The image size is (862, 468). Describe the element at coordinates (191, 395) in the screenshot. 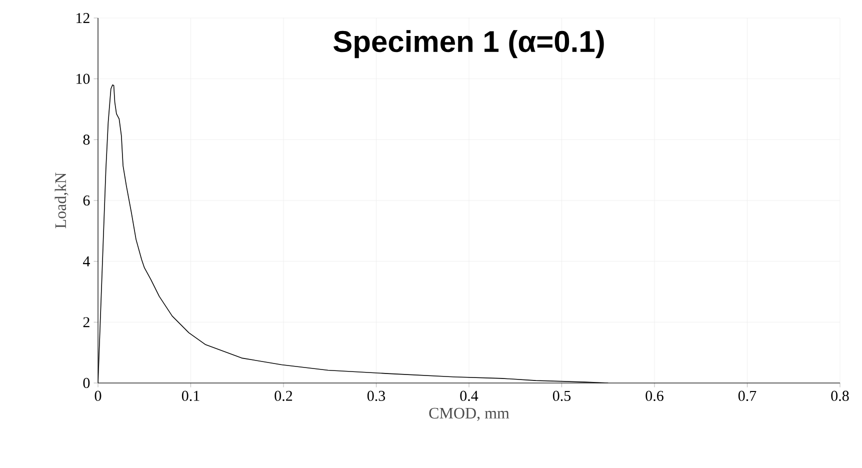

I see `x-tick-label: 0.1` at that location.